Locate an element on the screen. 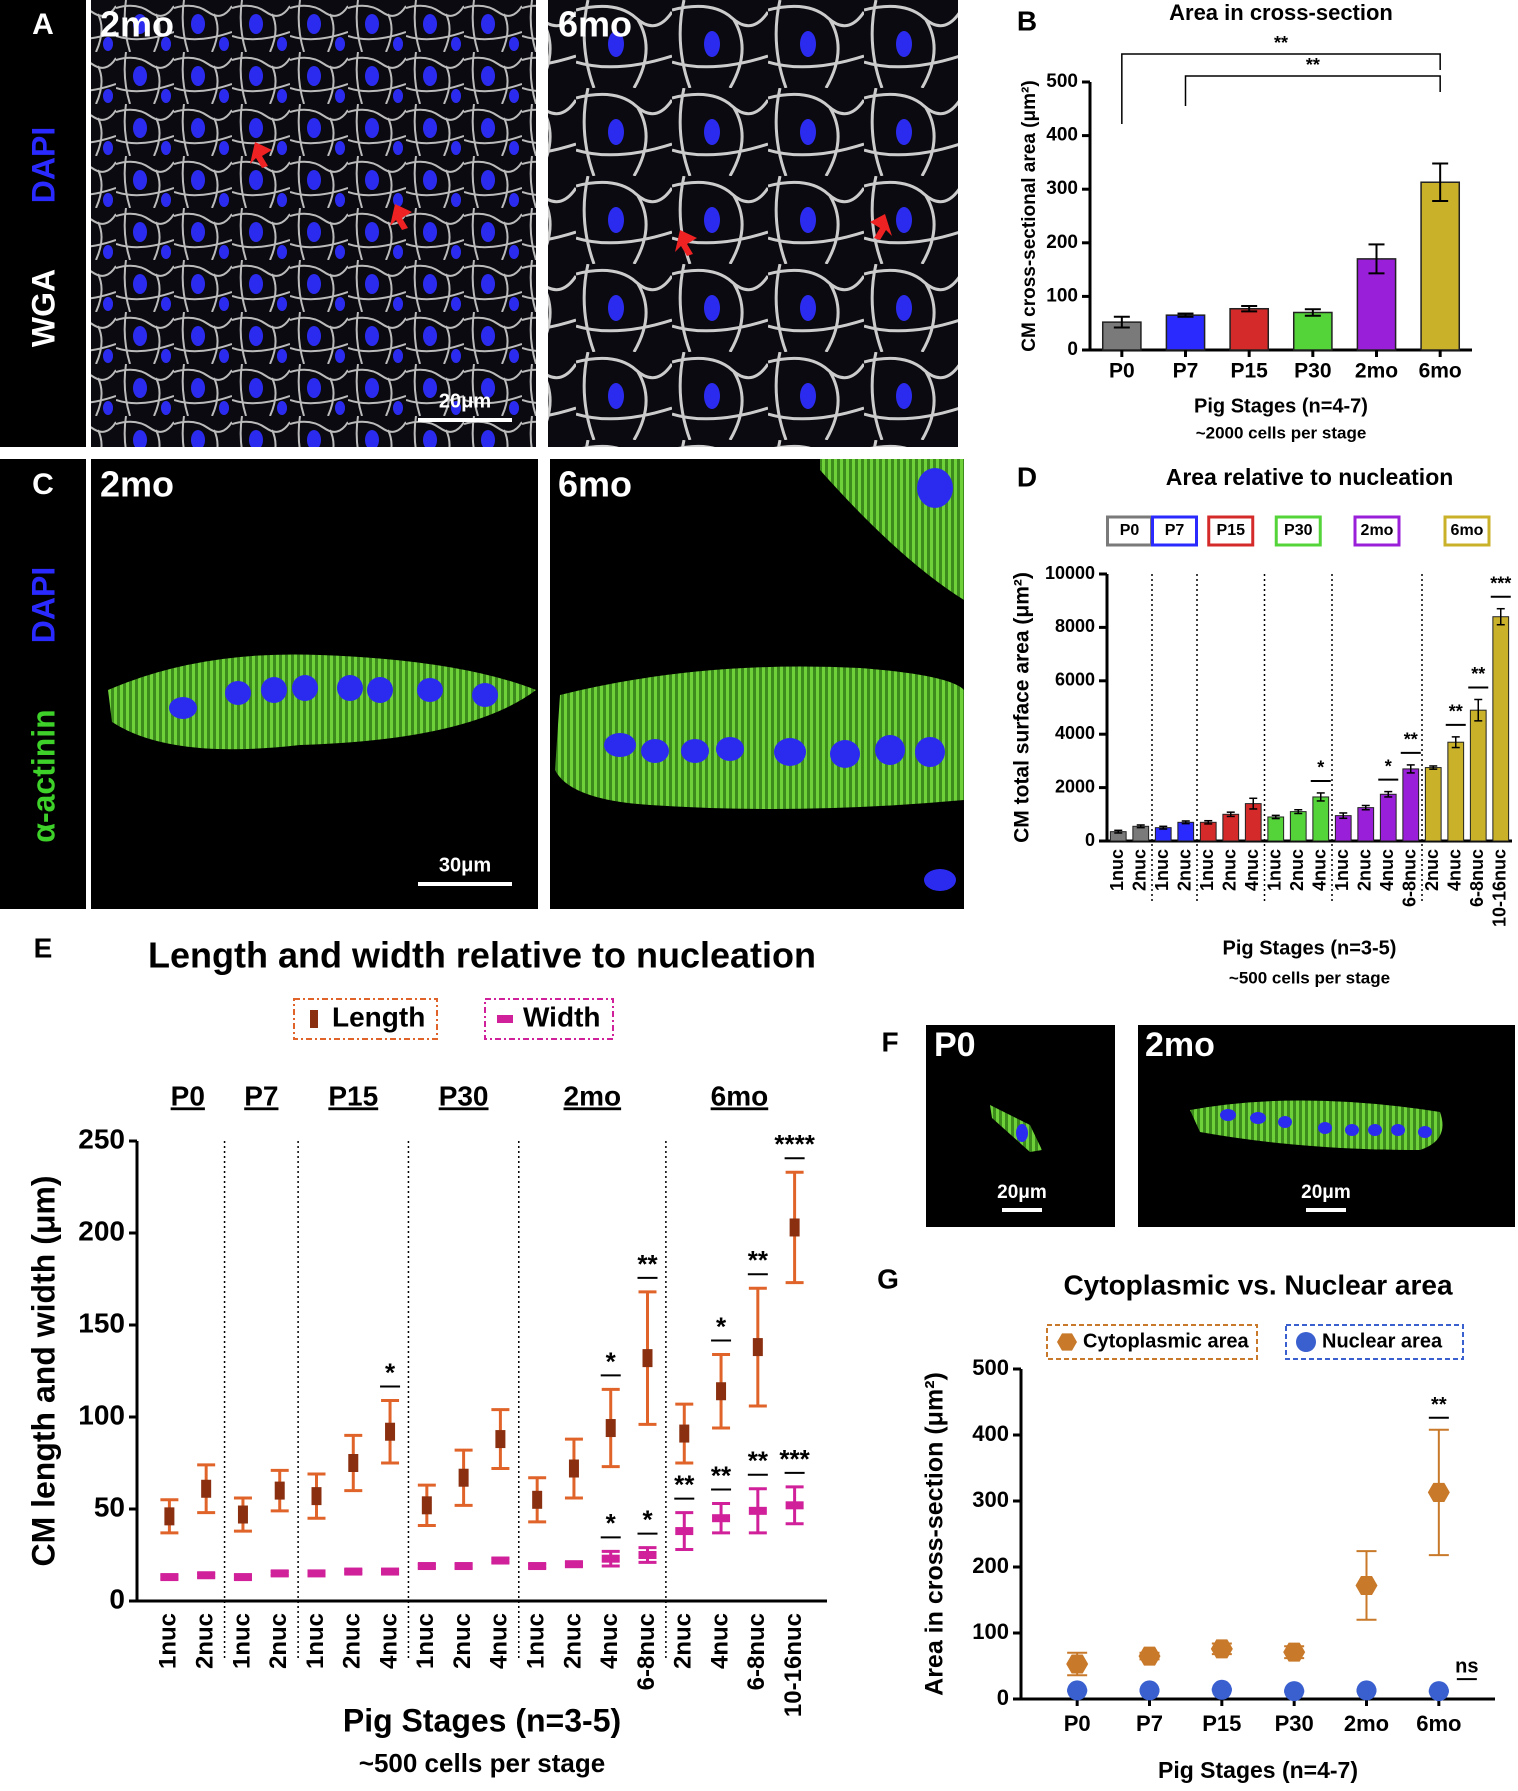 The height and width of the screenshot is (1791, 1518). y-axis-label: CM cross-sectional area (μm²) is located at coordinates (1029, 215).